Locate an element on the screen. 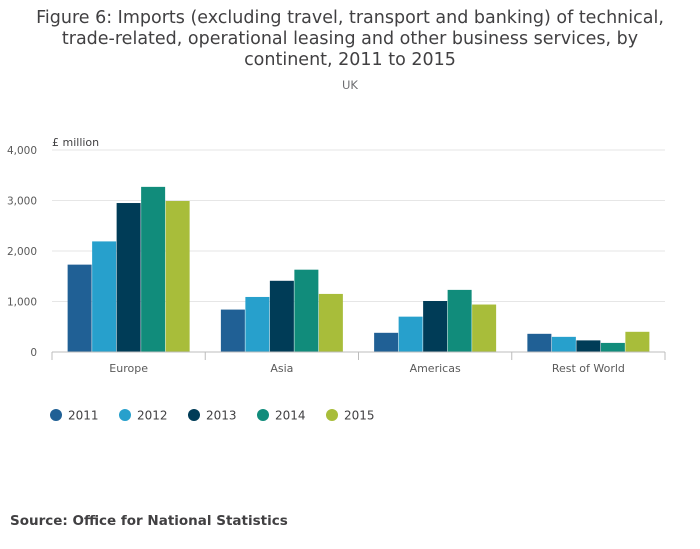 This screenshot has width=700, height=549. y-tick-label: 4,000 is located at coordinates (22, 151).